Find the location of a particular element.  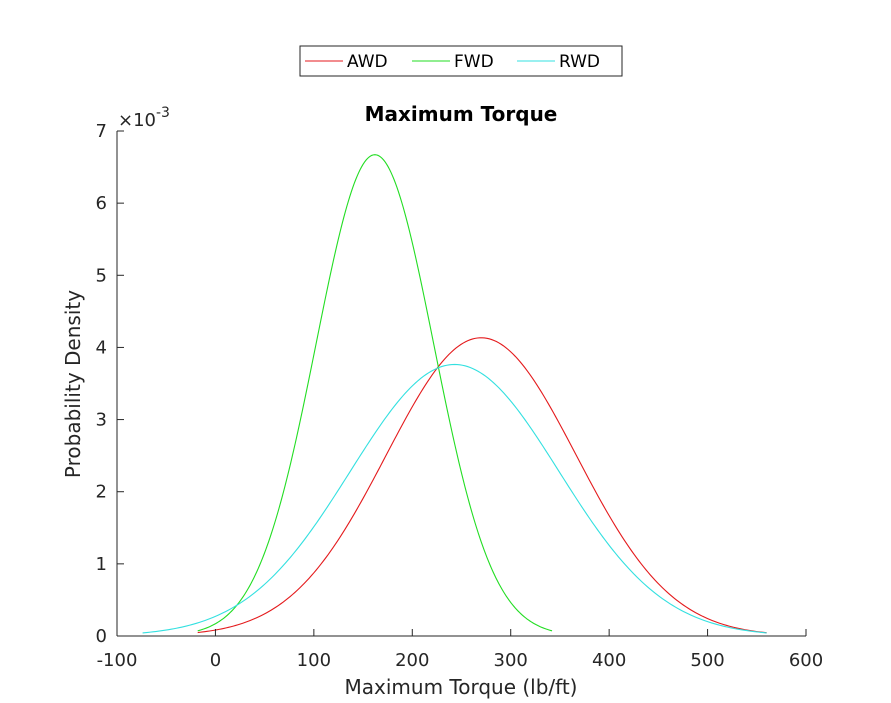

y-exponent-power: -3 is located at coordinates (163, 113).